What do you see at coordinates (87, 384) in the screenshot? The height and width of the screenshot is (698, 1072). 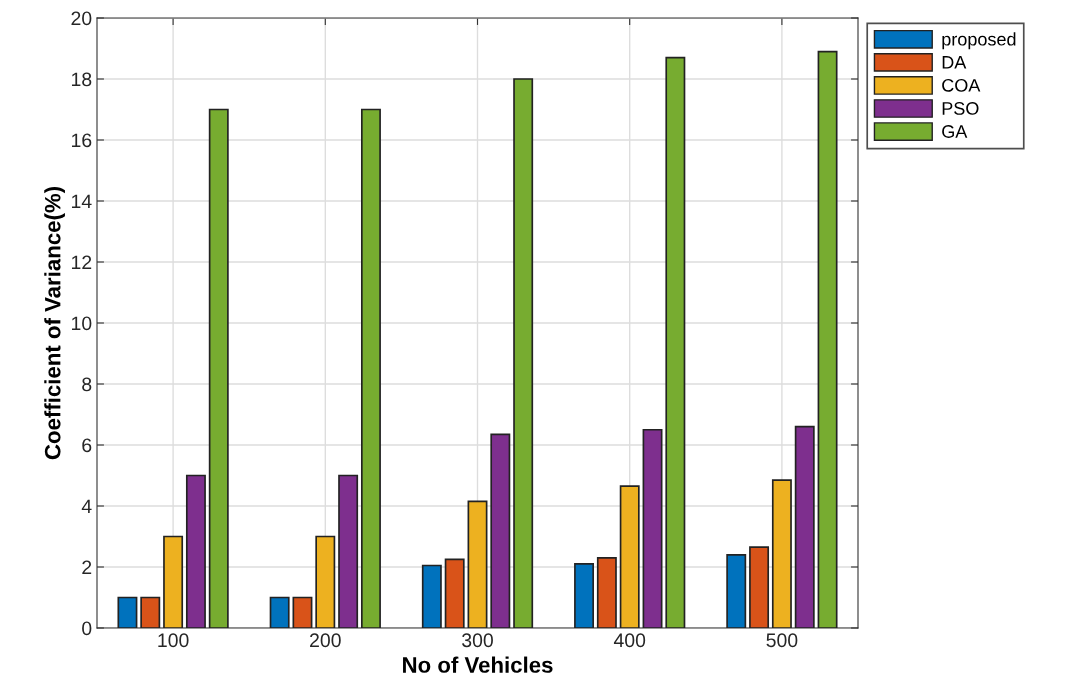 I see `y-tick-label: 8` at bounding box center [87, 384].